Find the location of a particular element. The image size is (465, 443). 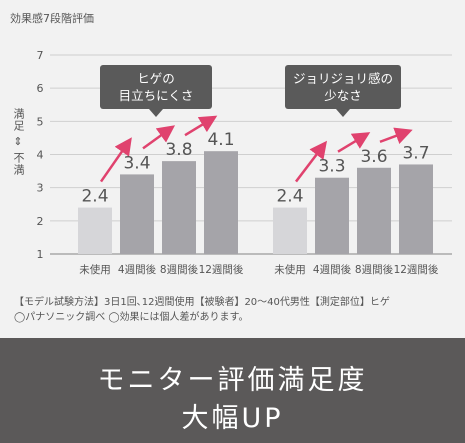

y-axis-side-label: 満足 ⇕ 不満 is located at coordinates (18, 142).